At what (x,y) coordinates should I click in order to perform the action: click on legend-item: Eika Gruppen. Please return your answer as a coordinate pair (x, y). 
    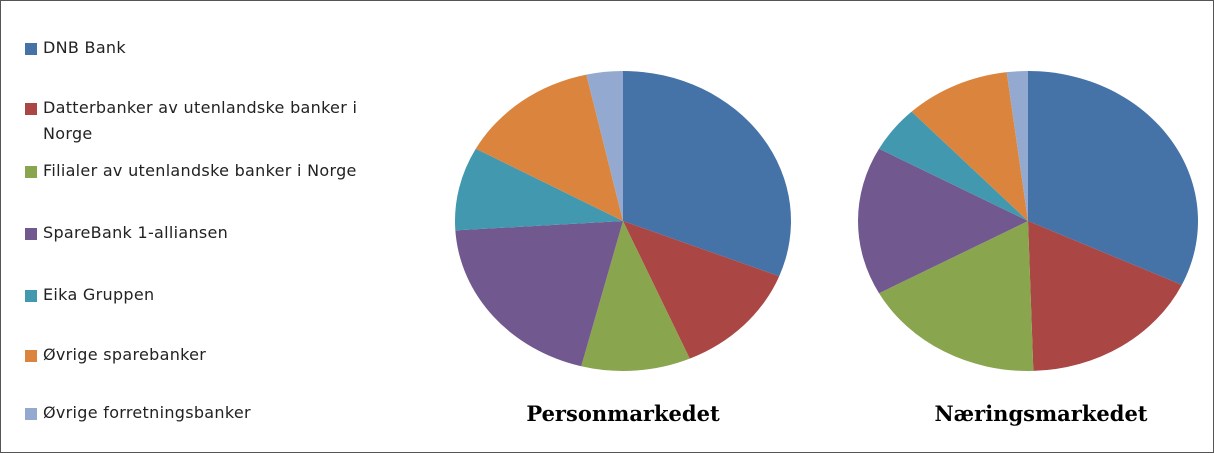
    Looking at the image, I should click on (205, 295).